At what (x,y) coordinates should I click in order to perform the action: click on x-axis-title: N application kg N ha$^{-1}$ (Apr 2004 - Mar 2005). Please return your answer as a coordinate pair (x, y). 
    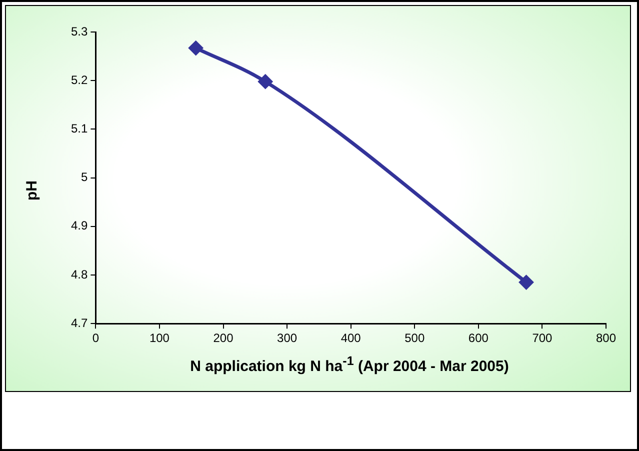
    Looking at the image, I should click on (349, 364).